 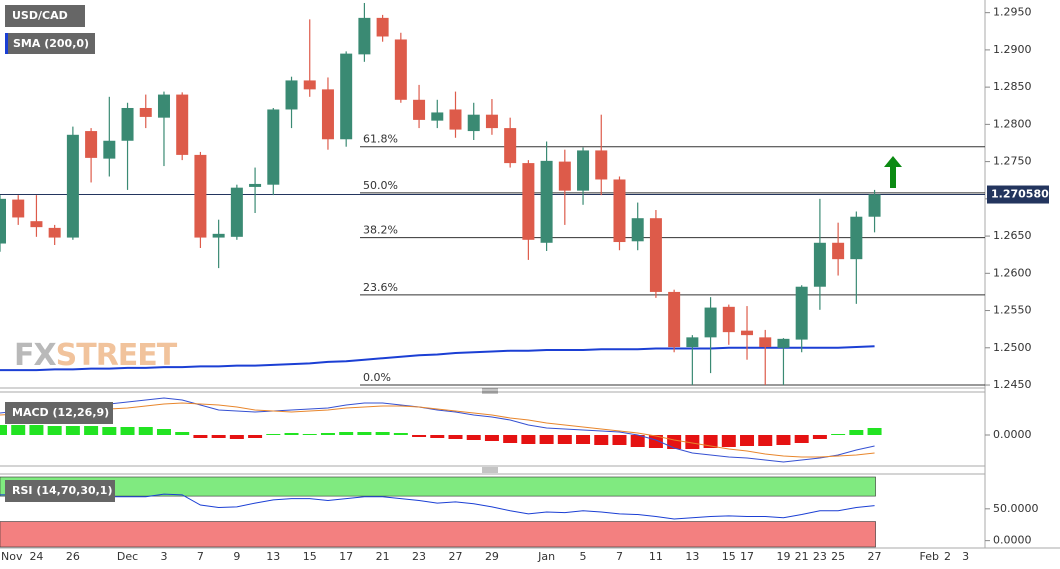 What do you see at coordinates (947, 556) in the screenshot?
I see `x-tick-label: 2` at bounding box center [947, 556].